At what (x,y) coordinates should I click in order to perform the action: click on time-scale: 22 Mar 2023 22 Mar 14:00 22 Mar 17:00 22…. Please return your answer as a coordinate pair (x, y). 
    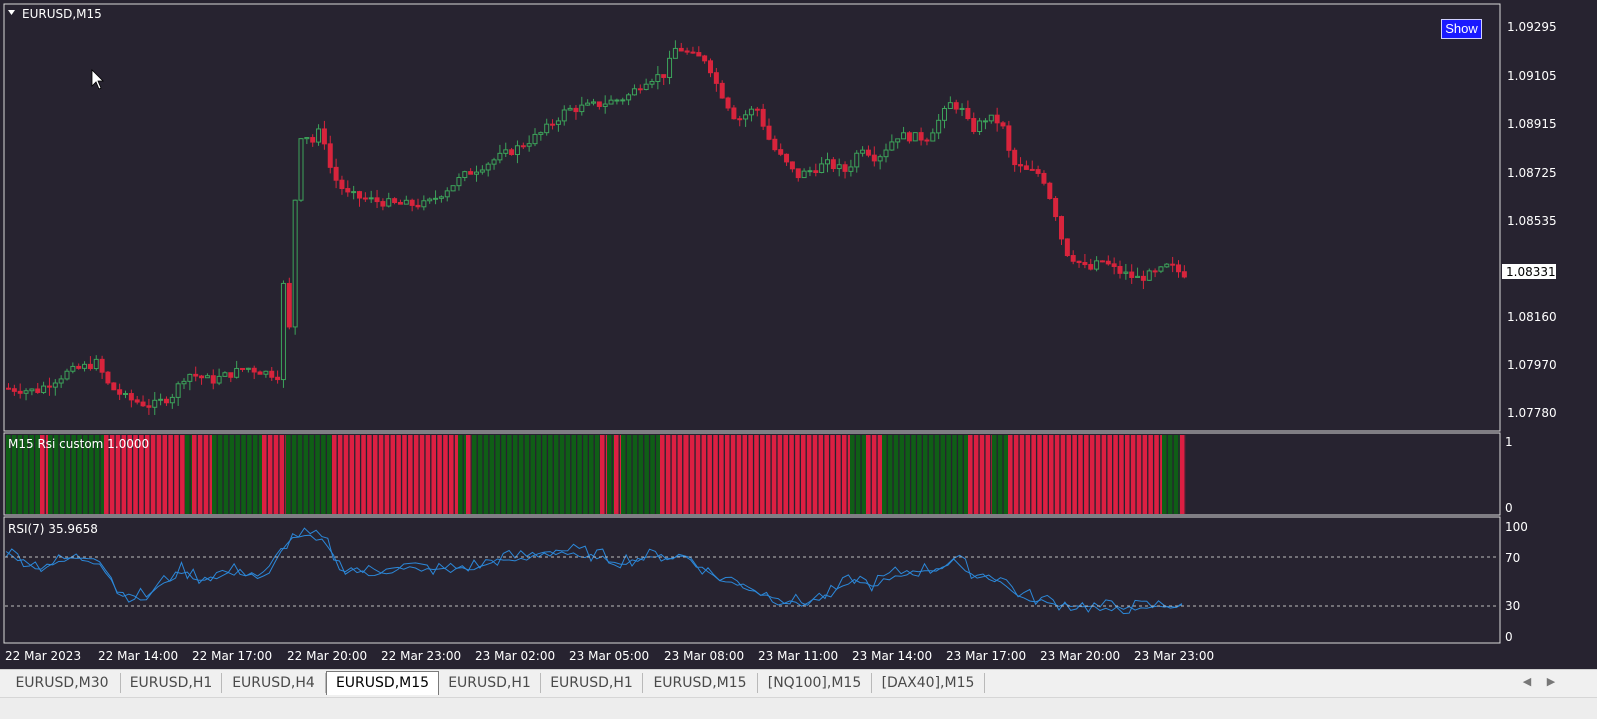
    Looking at the image, I should click on (609, 656).